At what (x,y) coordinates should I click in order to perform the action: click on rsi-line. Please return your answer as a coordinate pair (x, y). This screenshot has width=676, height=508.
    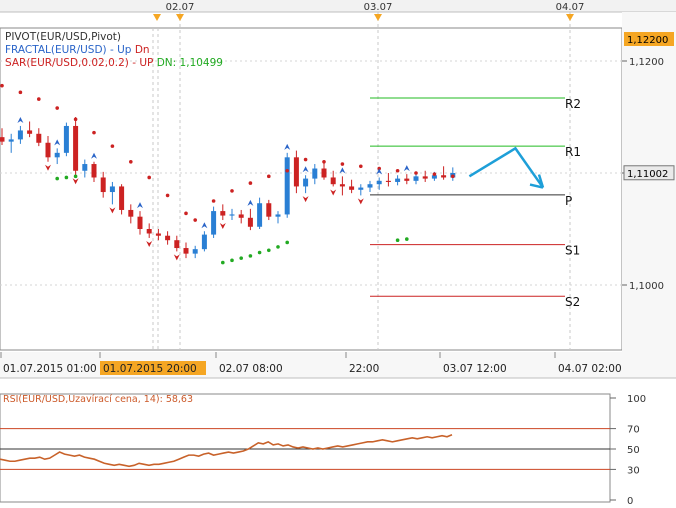
    Looking at the image, I should click on (226, 450).